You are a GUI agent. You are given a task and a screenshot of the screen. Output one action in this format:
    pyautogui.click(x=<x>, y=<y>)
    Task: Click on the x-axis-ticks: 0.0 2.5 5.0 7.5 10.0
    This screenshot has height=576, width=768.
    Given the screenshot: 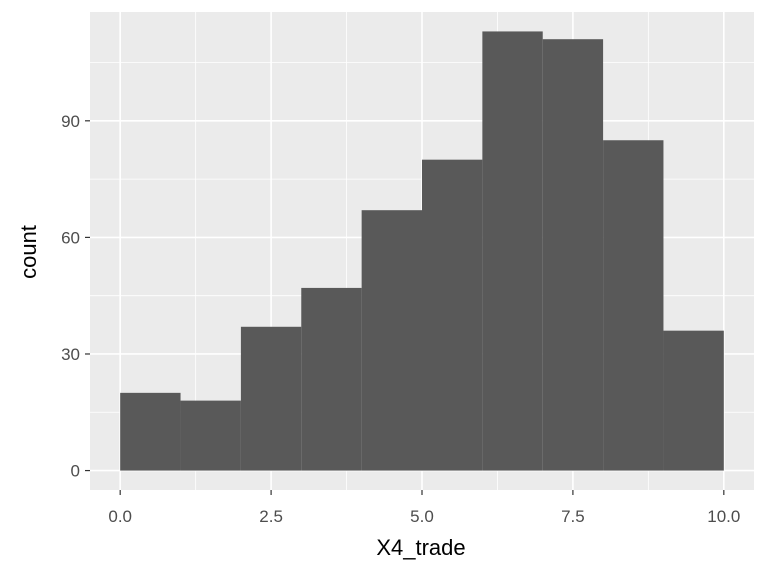 What is the action you would take?
    pyautogui.click(x=424, y=508)
    